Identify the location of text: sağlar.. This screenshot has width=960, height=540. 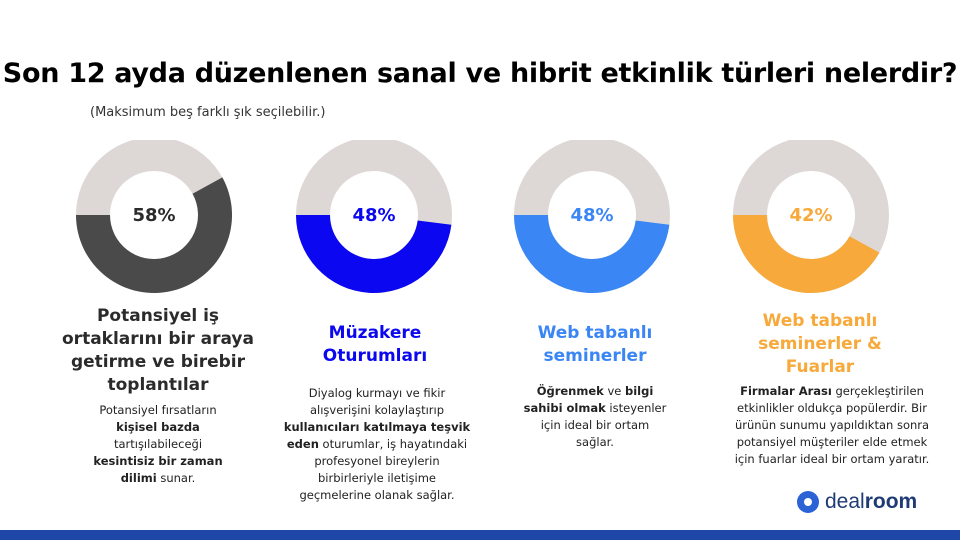
(595, 442).